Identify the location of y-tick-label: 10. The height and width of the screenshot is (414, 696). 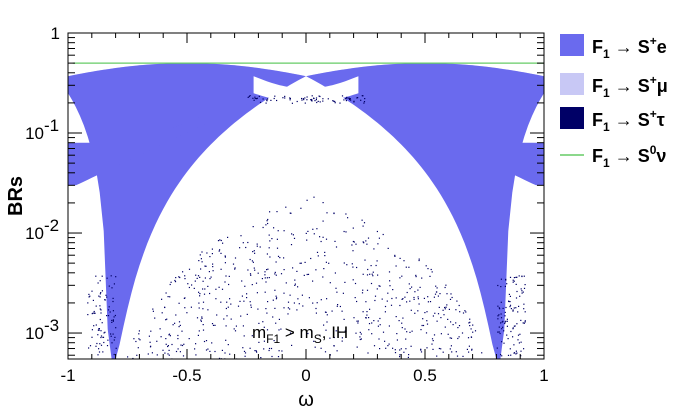
(34, 333).